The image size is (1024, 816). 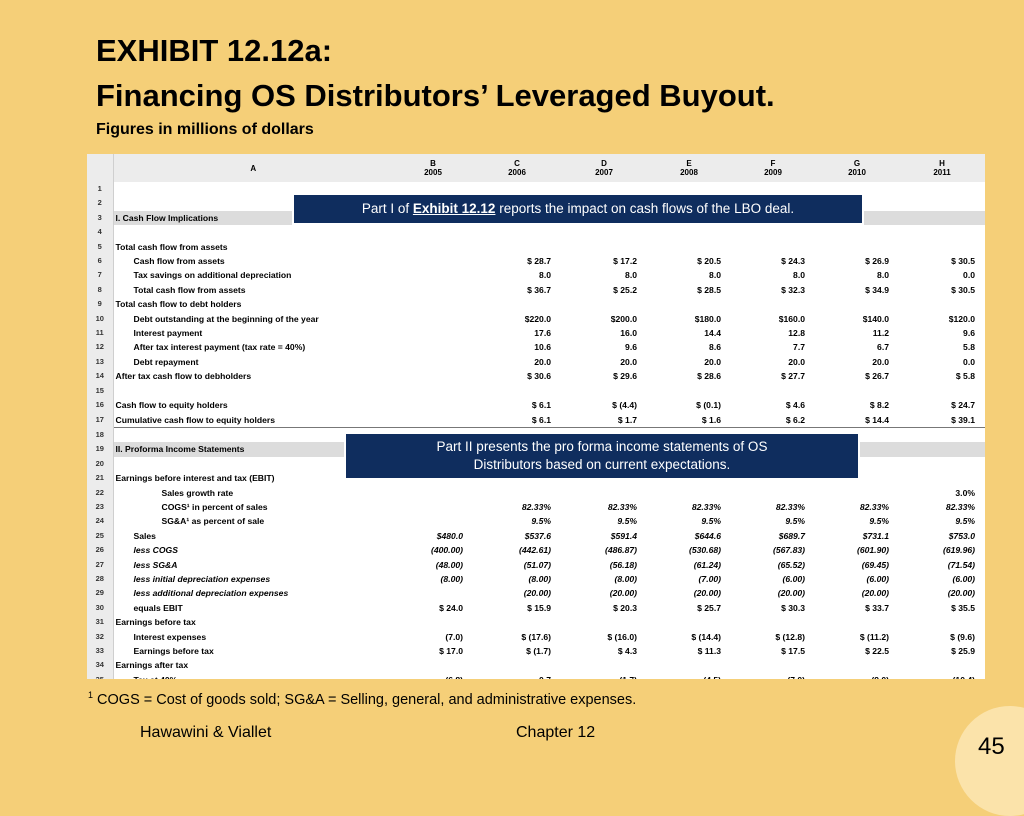 What do you see at coordinates (166, 361) in the screenshot?
I see `row-label: Debt repayment` at bounding box center [166, 361].